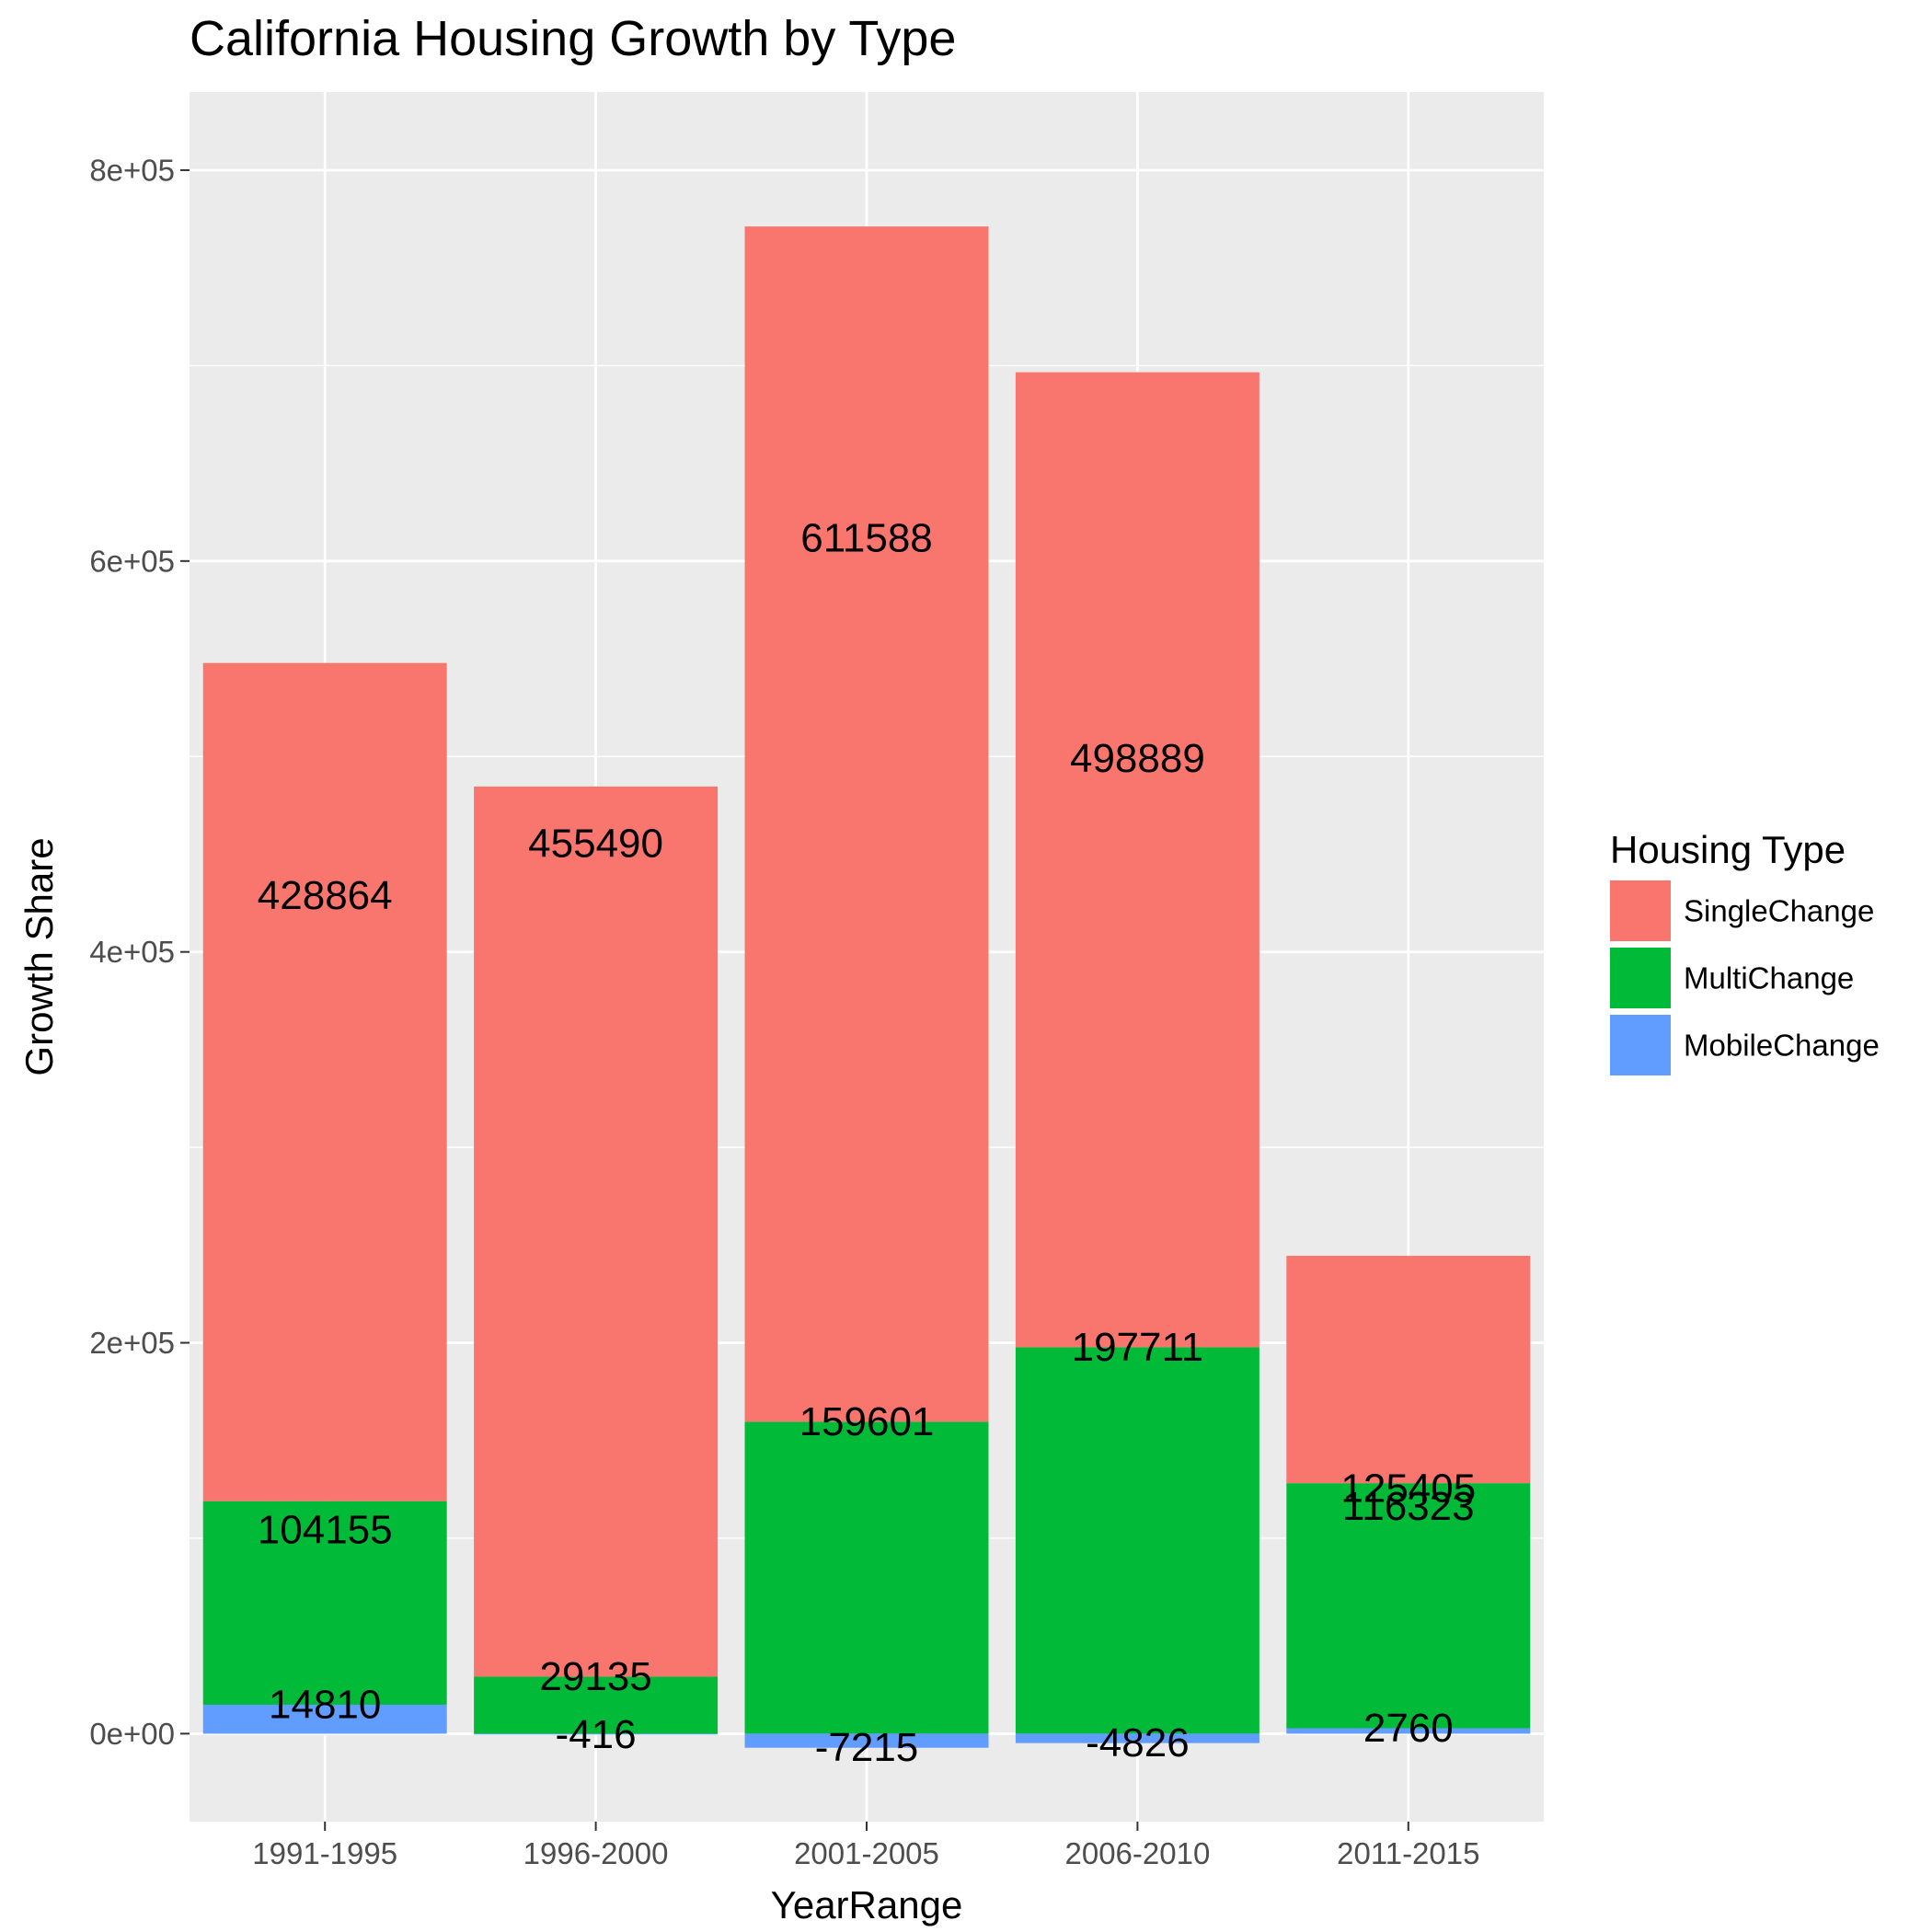 This screenshot has width=1932, height=1932. I want to click on bar-multichange-2001-2005, so click(866, 1577).